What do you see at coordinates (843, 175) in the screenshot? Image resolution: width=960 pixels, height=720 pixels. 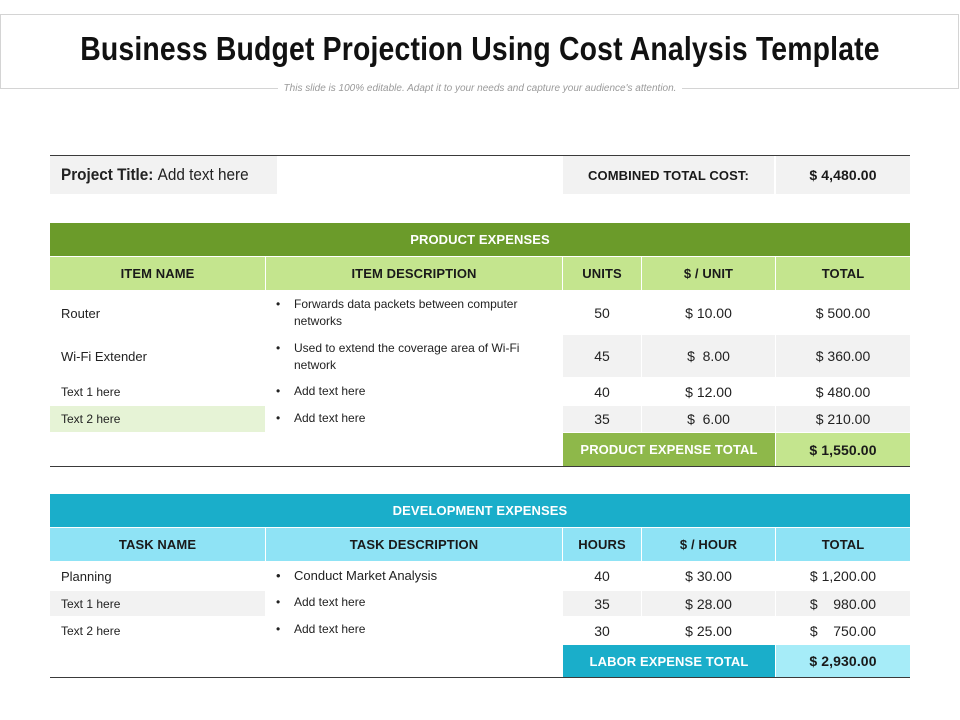 I see `combined-total-value: $ 4,480.00` at bounding box center [843, 175].